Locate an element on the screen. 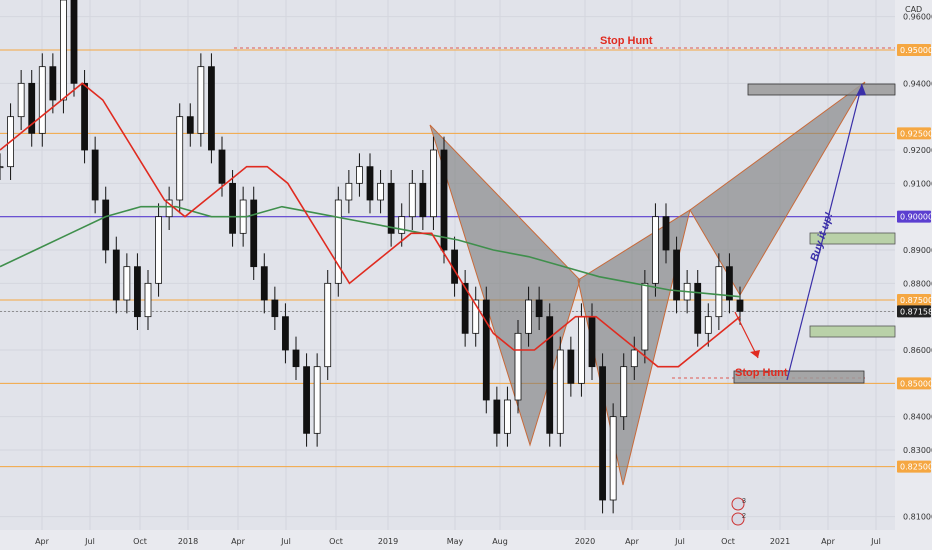  arrows is located at coordinates (800, 232).